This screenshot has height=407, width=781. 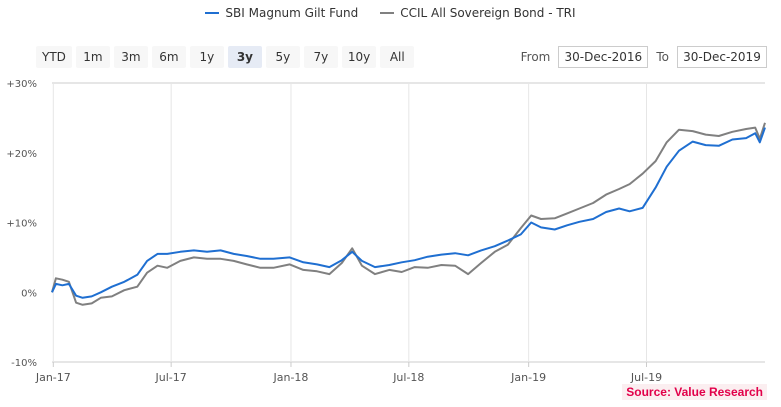 I want to click on x-tick-label: Jan-19, so click(x=528, y=377).